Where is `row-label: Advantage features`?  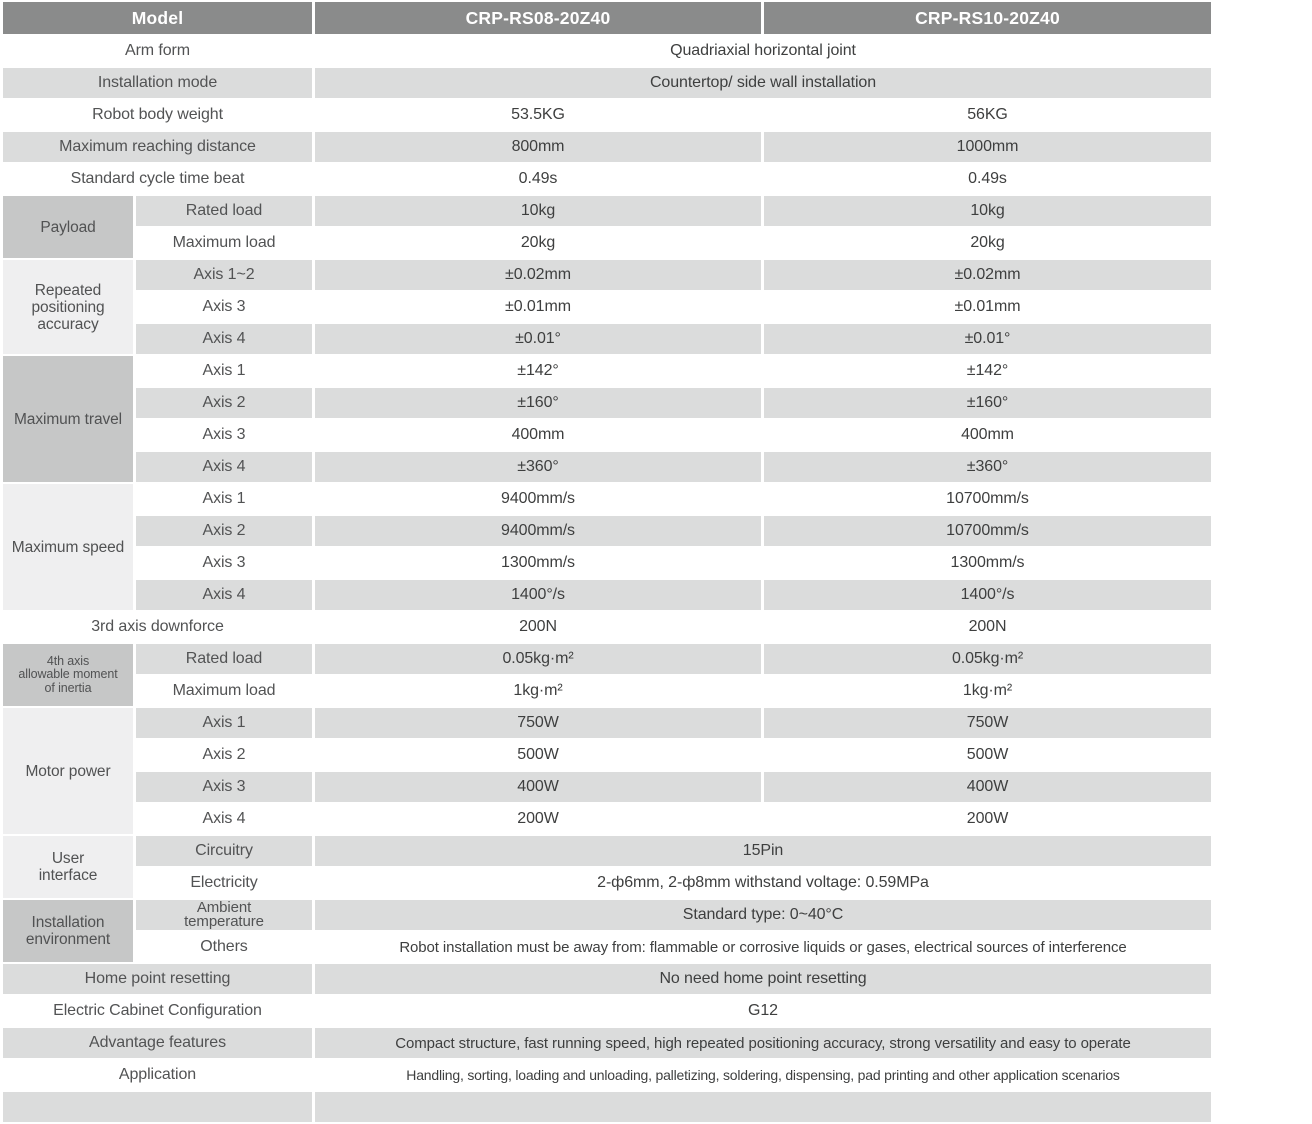
row-label: Advantage features is located at coordinates (157, 1043).